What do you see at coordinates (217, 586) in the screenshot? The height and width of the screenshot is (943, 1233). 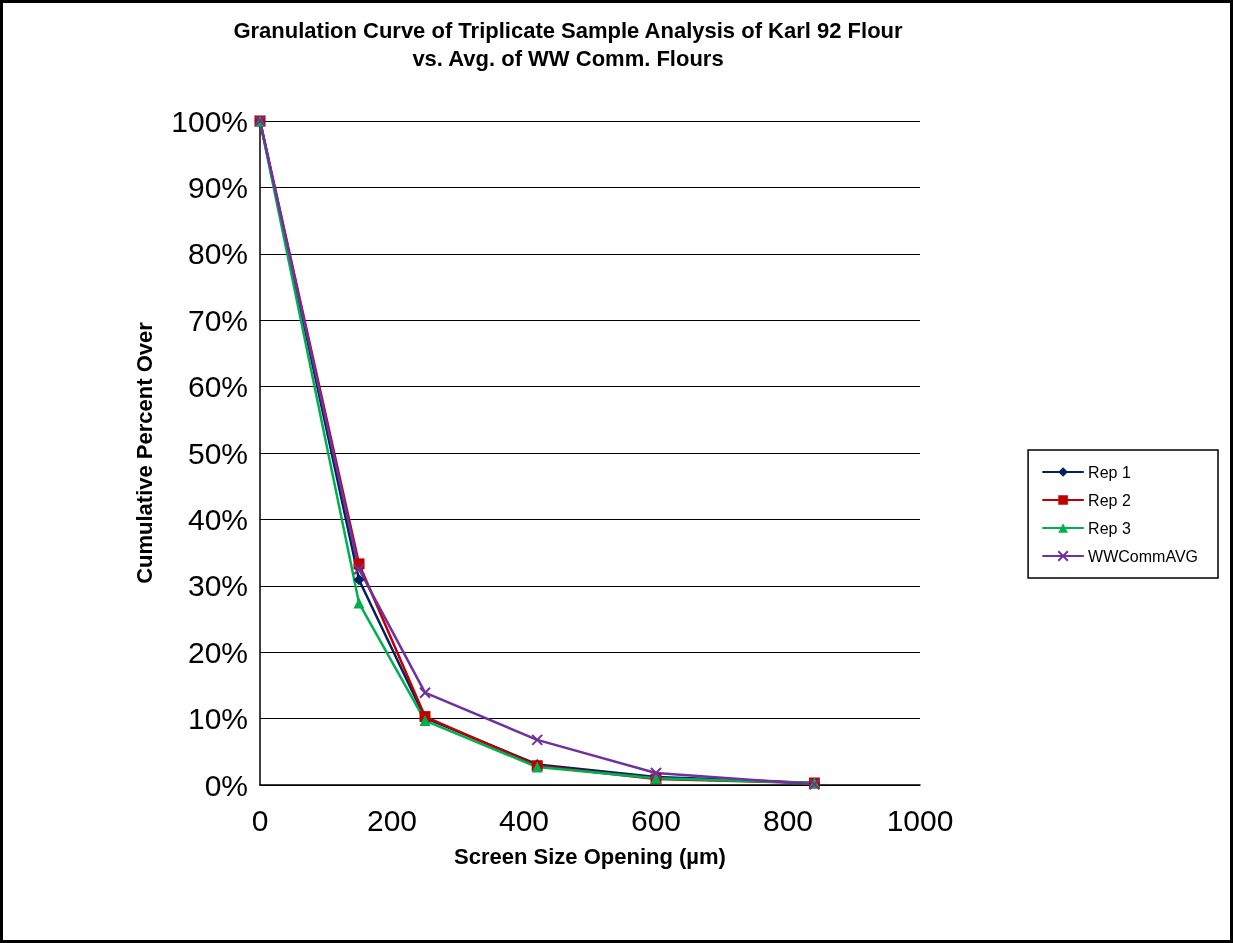 I see `y-tick-label: 30%` at bounding box center [217, 586].